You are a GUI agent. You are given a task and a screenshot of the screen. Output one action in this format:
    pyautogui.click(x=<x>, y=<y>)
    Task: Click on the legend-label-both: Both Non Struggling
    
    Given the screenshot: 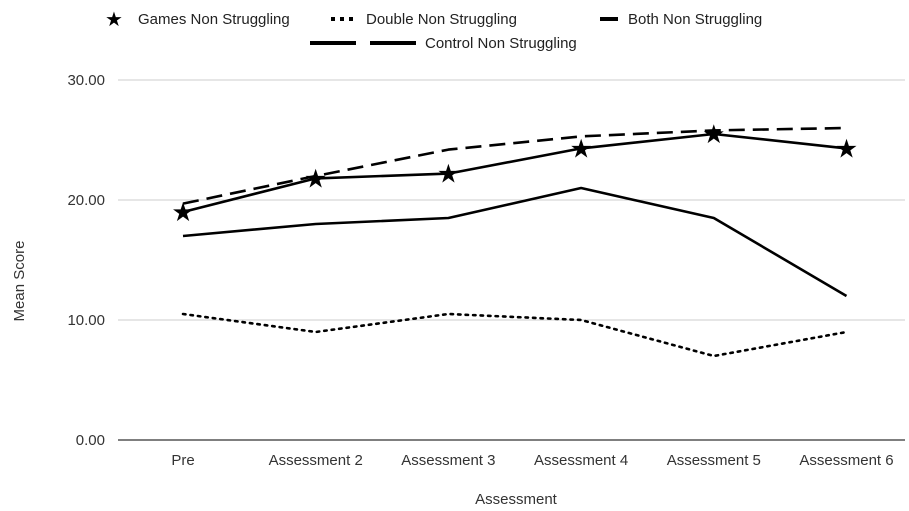 What is the action you would take?
    pyautogui.click(x=695, y=19)
    